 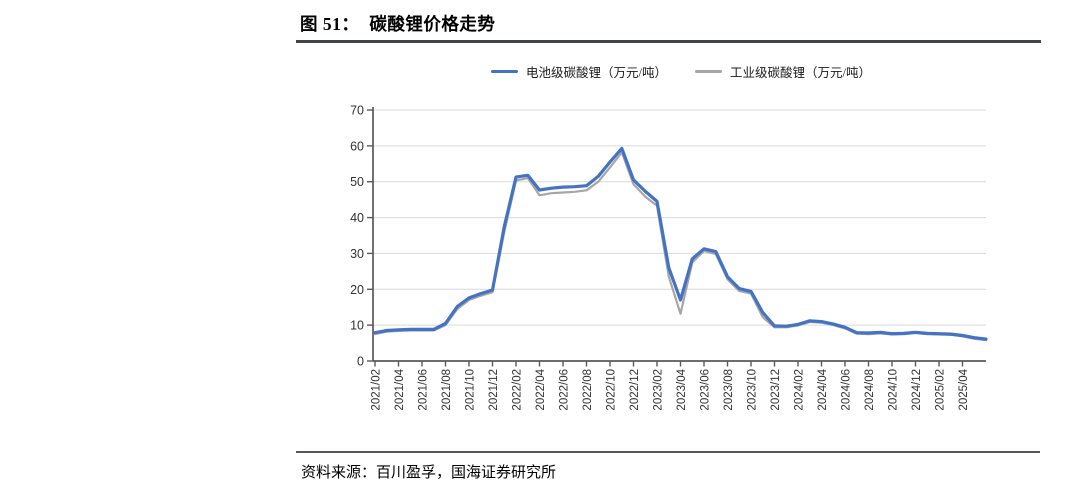 I want to click on x-tick-label: 2024/06, so click(x=847, y=390).